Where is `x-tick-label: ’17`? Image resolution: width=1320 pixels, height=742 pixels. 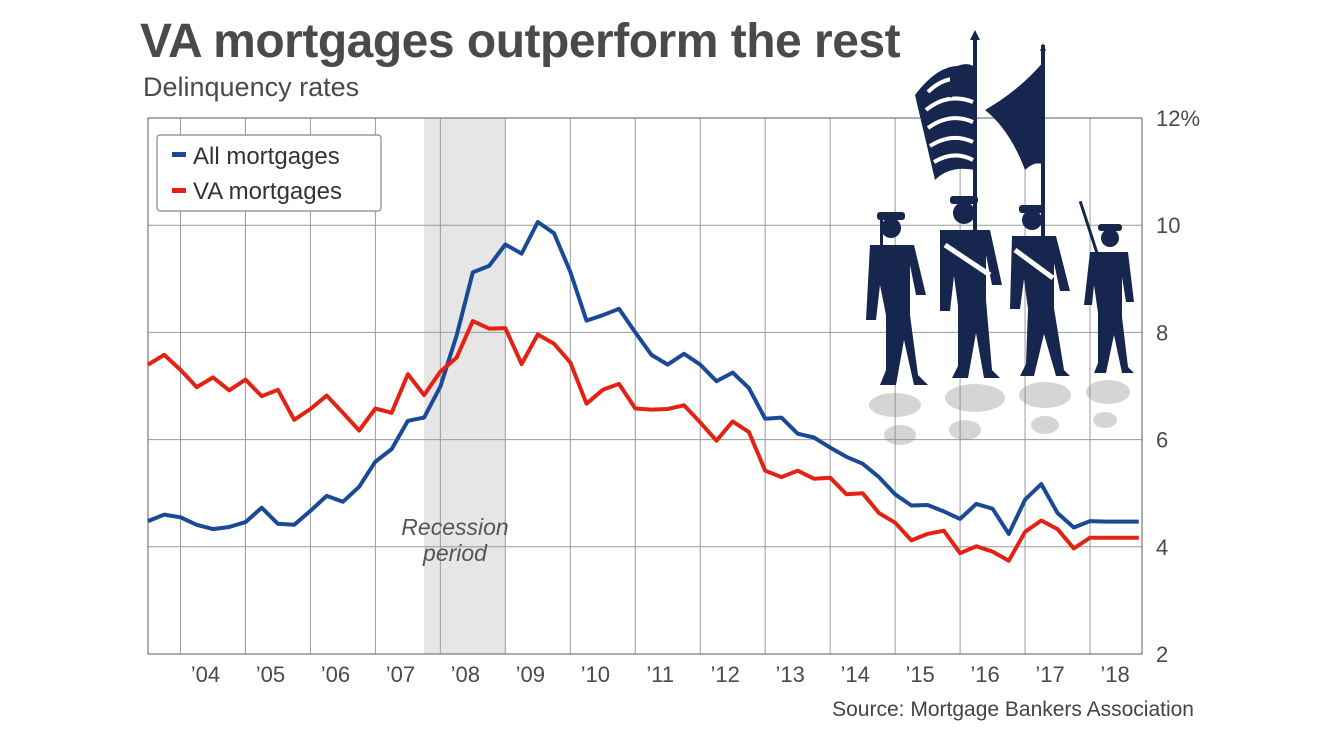 x-tick-label: ’17 is located at coordinates (1049, 674).